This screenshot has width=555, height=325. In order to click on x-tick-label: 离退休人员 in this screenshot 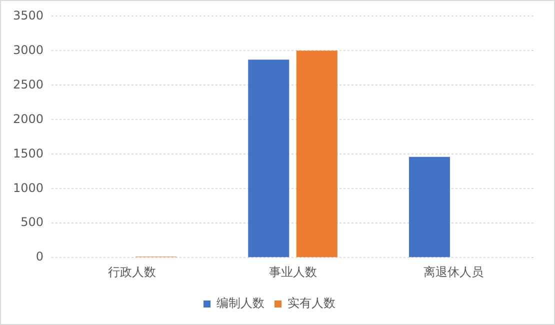, I will do `click(454, 271)`.